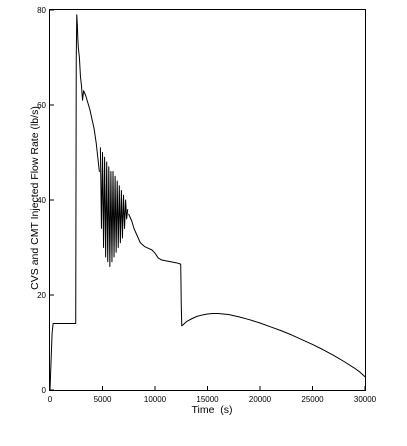 The image size is (407, 446). I want to click on y-tick-label: 0, so click(44, 390).